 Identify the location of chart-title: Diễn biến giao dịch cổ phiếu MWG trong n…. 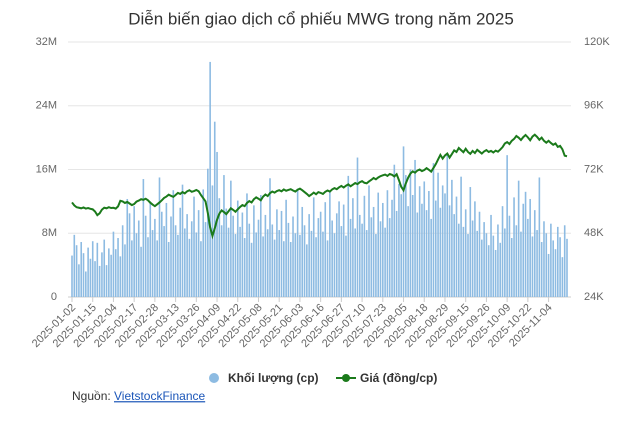
(321, 18).